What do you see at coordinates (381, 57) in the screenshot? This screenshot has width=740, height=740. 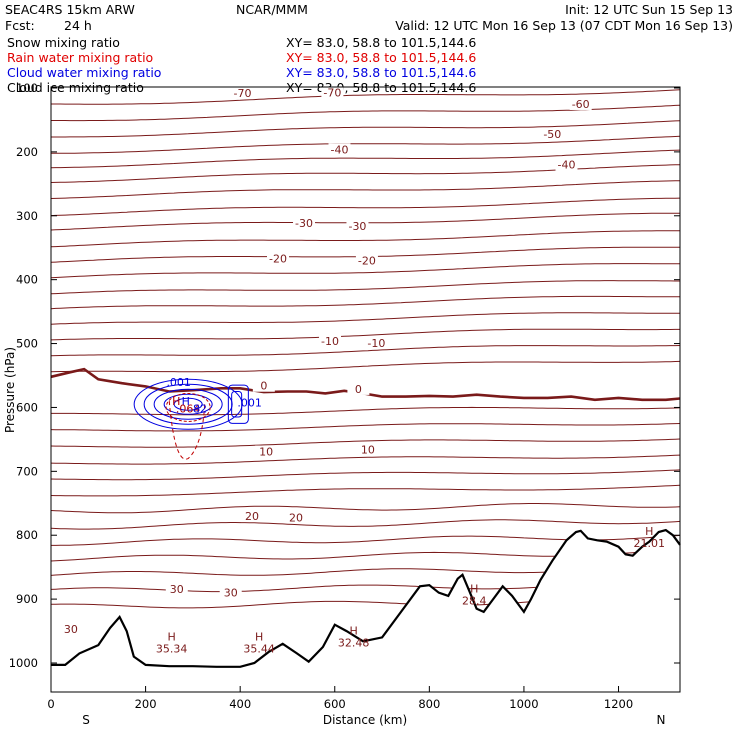 I see `legend-rain-xy: XY= 83.0, 58.8 to 101.5,144.6` at bounding box center [381, 57].